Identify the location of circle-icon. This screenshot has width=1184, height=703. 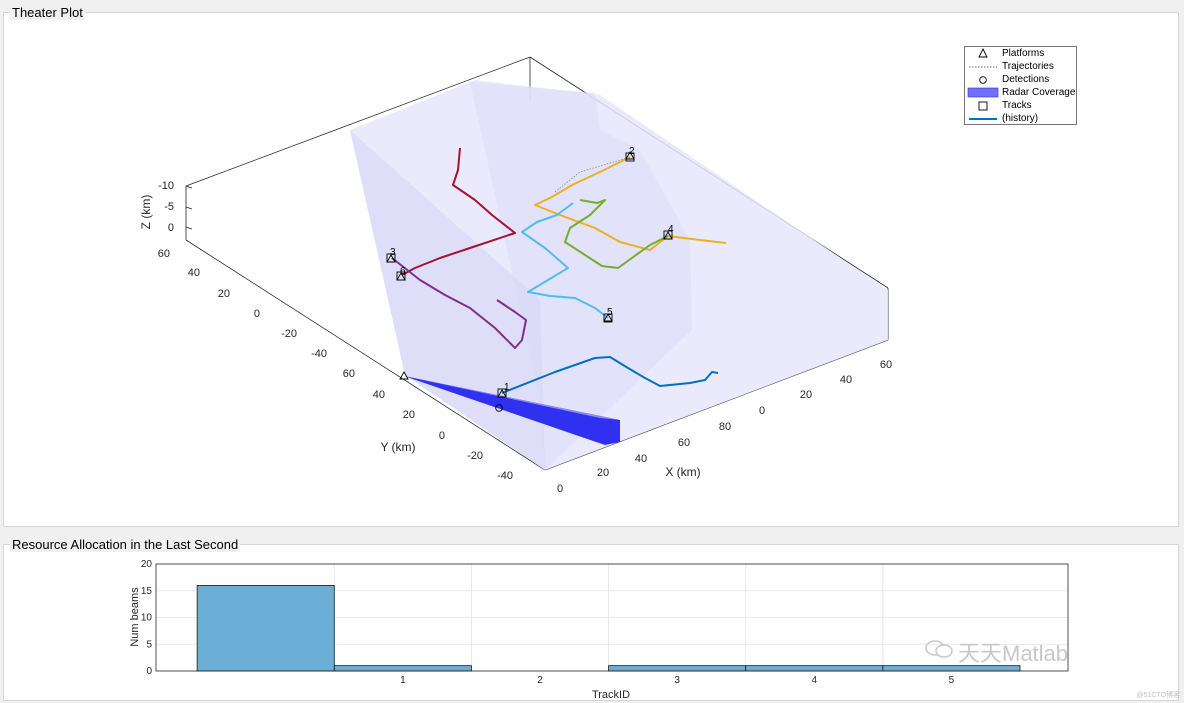
(983, 80).